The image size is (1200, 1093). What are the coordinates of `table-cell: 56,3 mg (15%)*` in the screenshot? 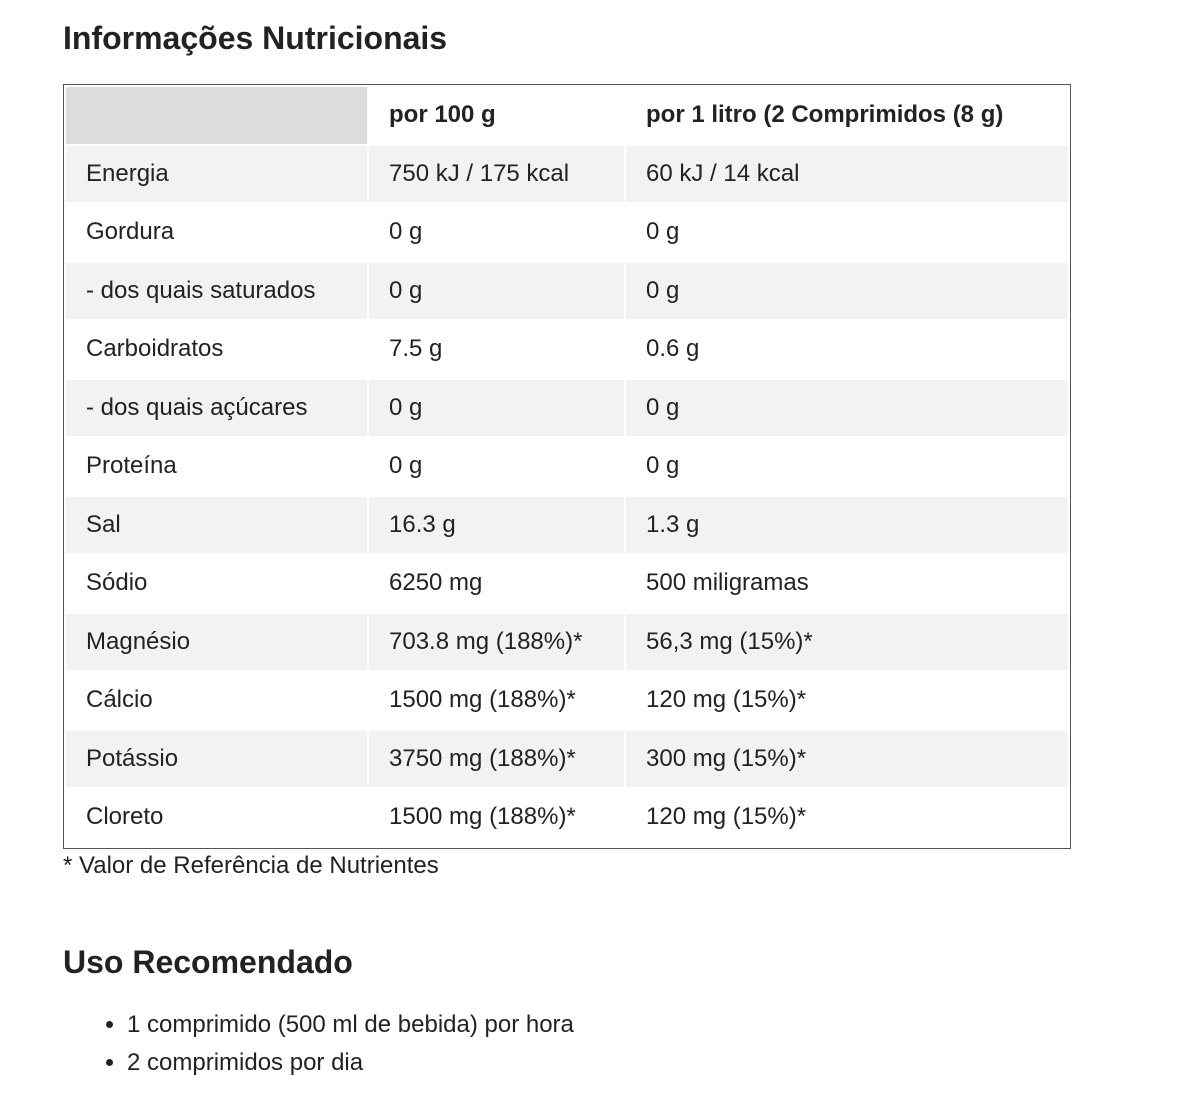 It's located at (847, 641).